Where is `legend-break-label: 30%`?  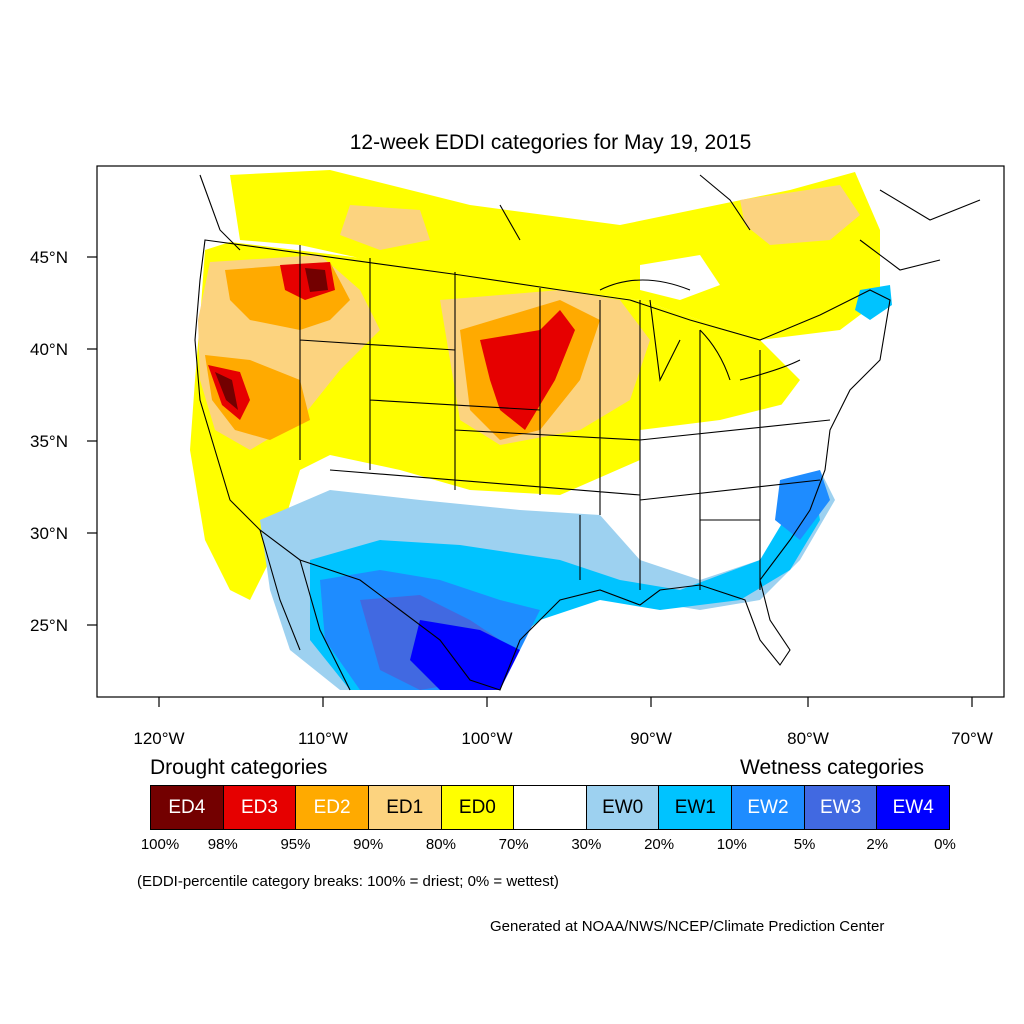
legend-break-label: 30% is located at coordinates (586, 844).